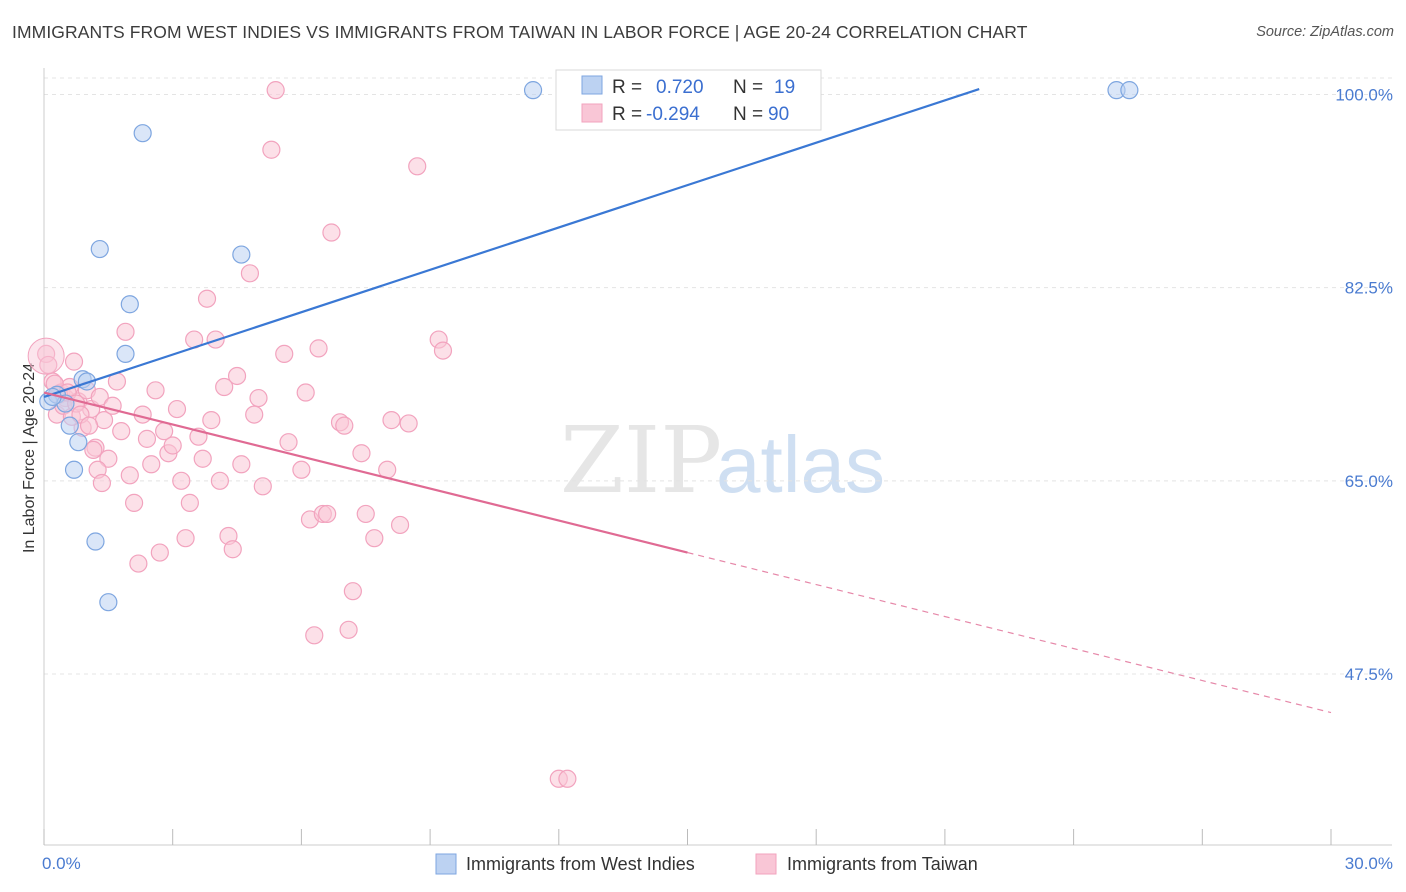 This screenshot has width=1406, height=892. Describe the element at coordinates (365, 472) in the screenshot. I see `taiwan-trend-line` at that location.